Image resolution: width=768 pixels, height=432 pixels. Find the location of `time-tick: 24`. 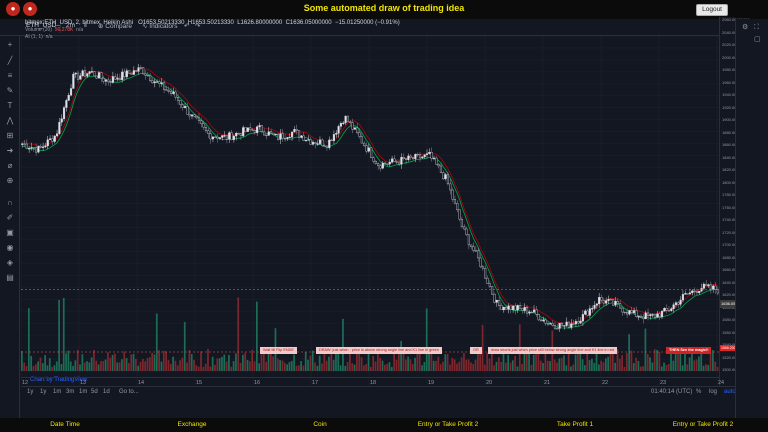

time-tick: 24 is located at coordinates (721, 383).